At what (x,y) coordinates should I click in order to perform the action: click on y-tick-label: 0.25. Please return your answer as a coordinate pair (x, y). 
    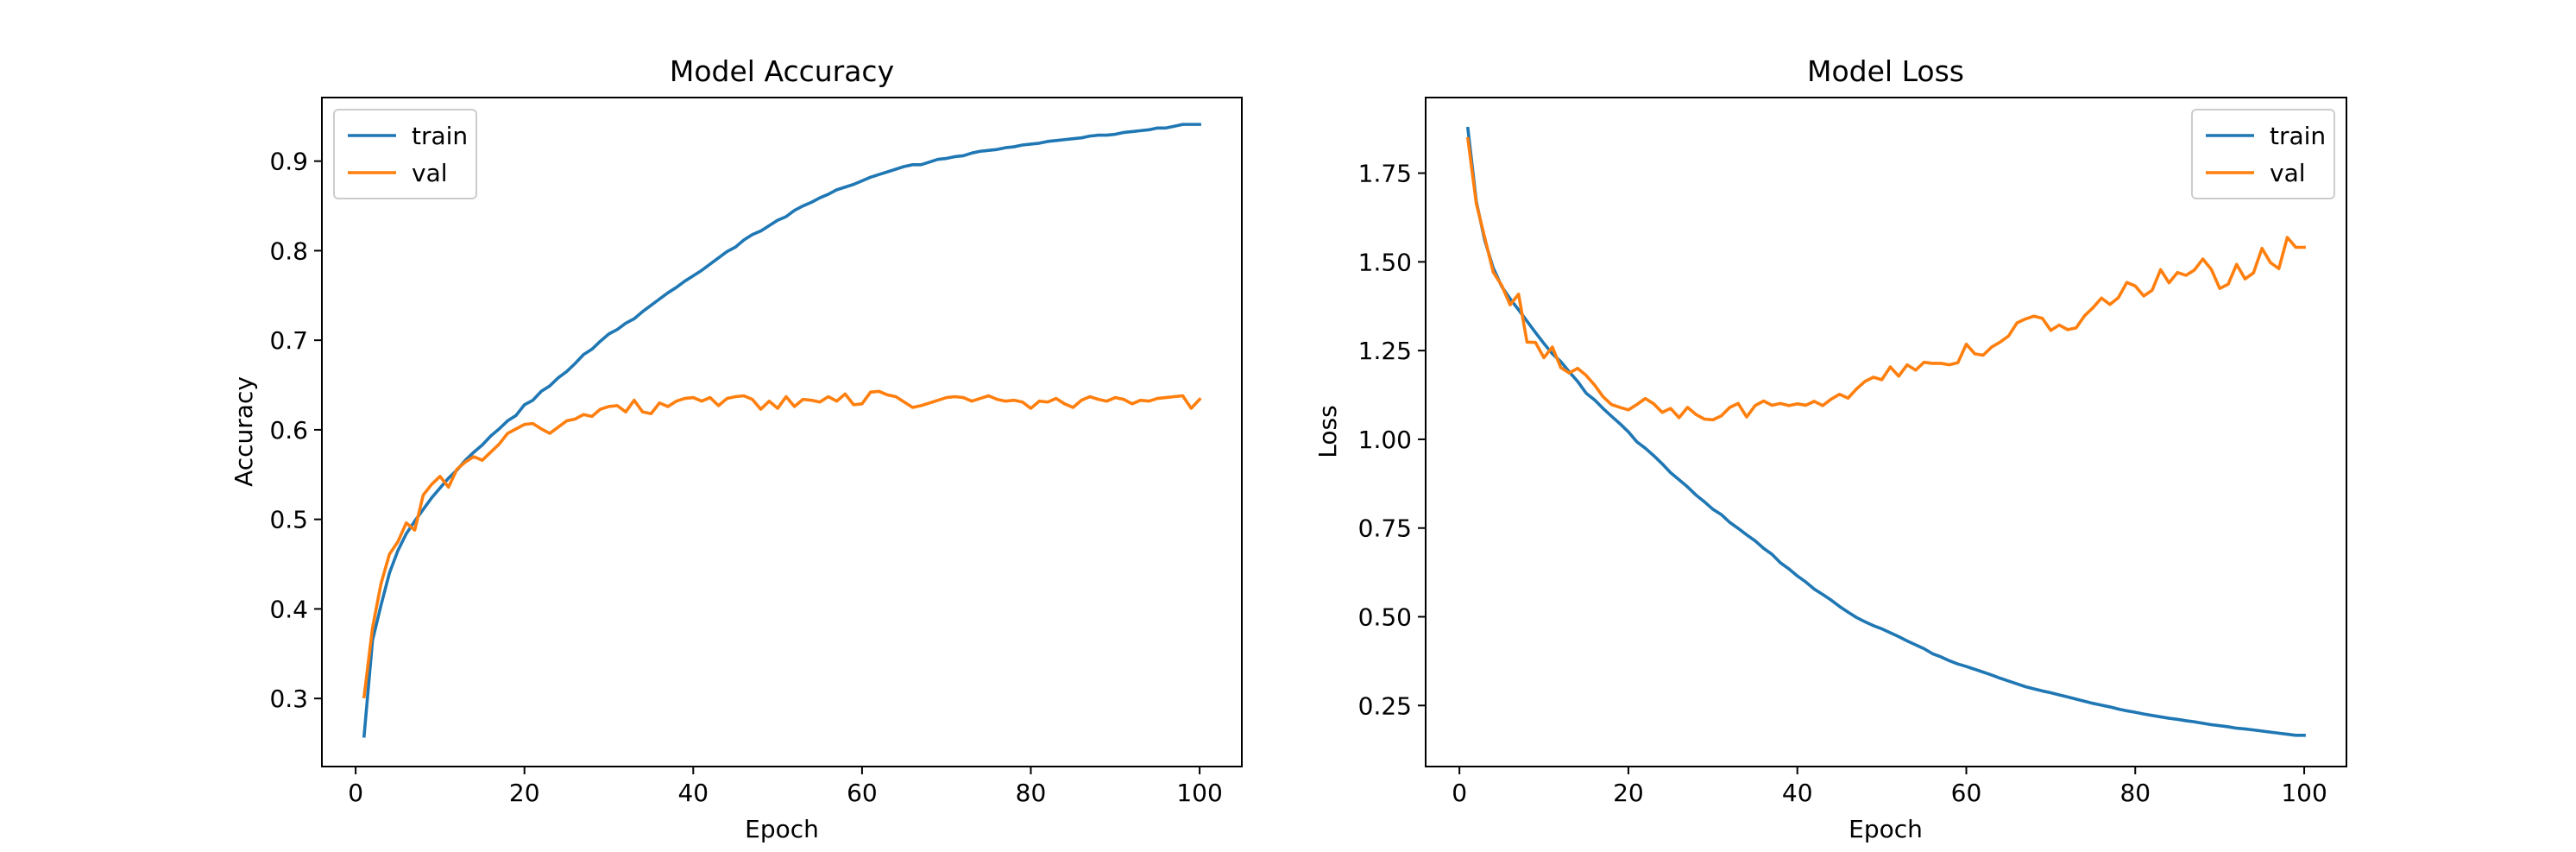
    Looking at the image, I should click on (1385, 705).